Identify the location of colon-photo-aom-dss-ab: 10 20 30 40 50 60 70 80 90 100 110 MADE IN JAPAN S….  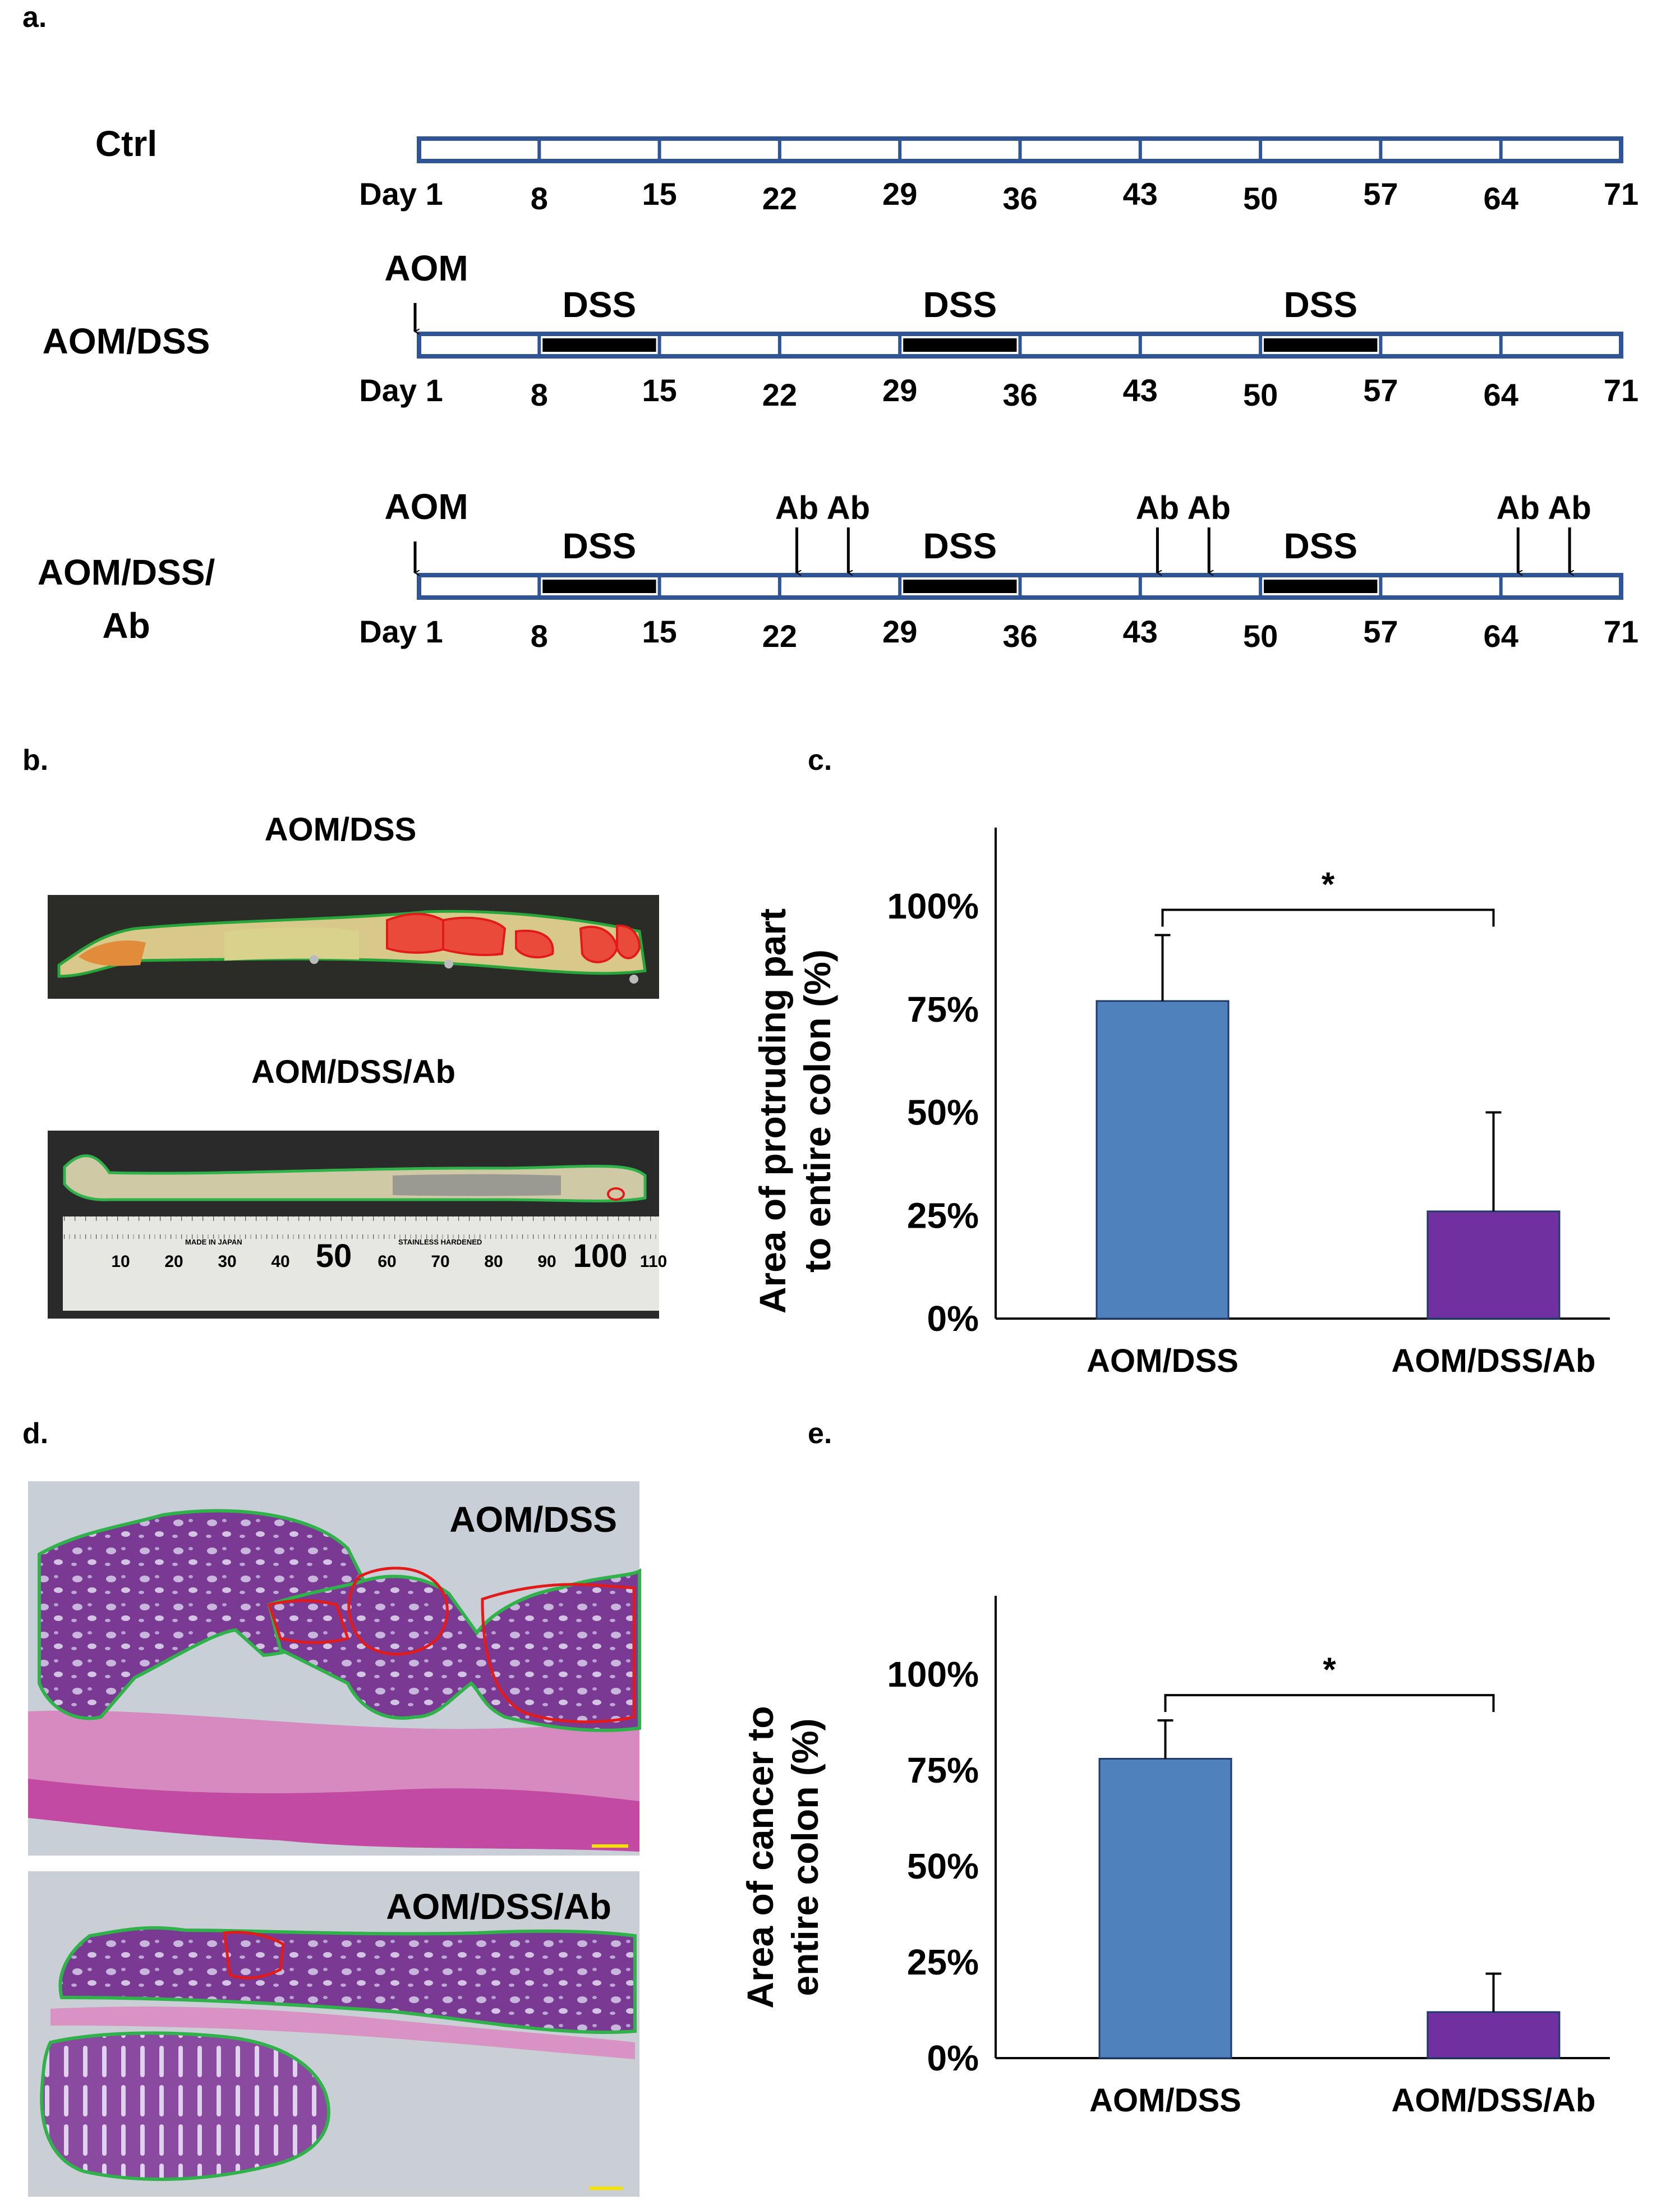
(357, 1225).